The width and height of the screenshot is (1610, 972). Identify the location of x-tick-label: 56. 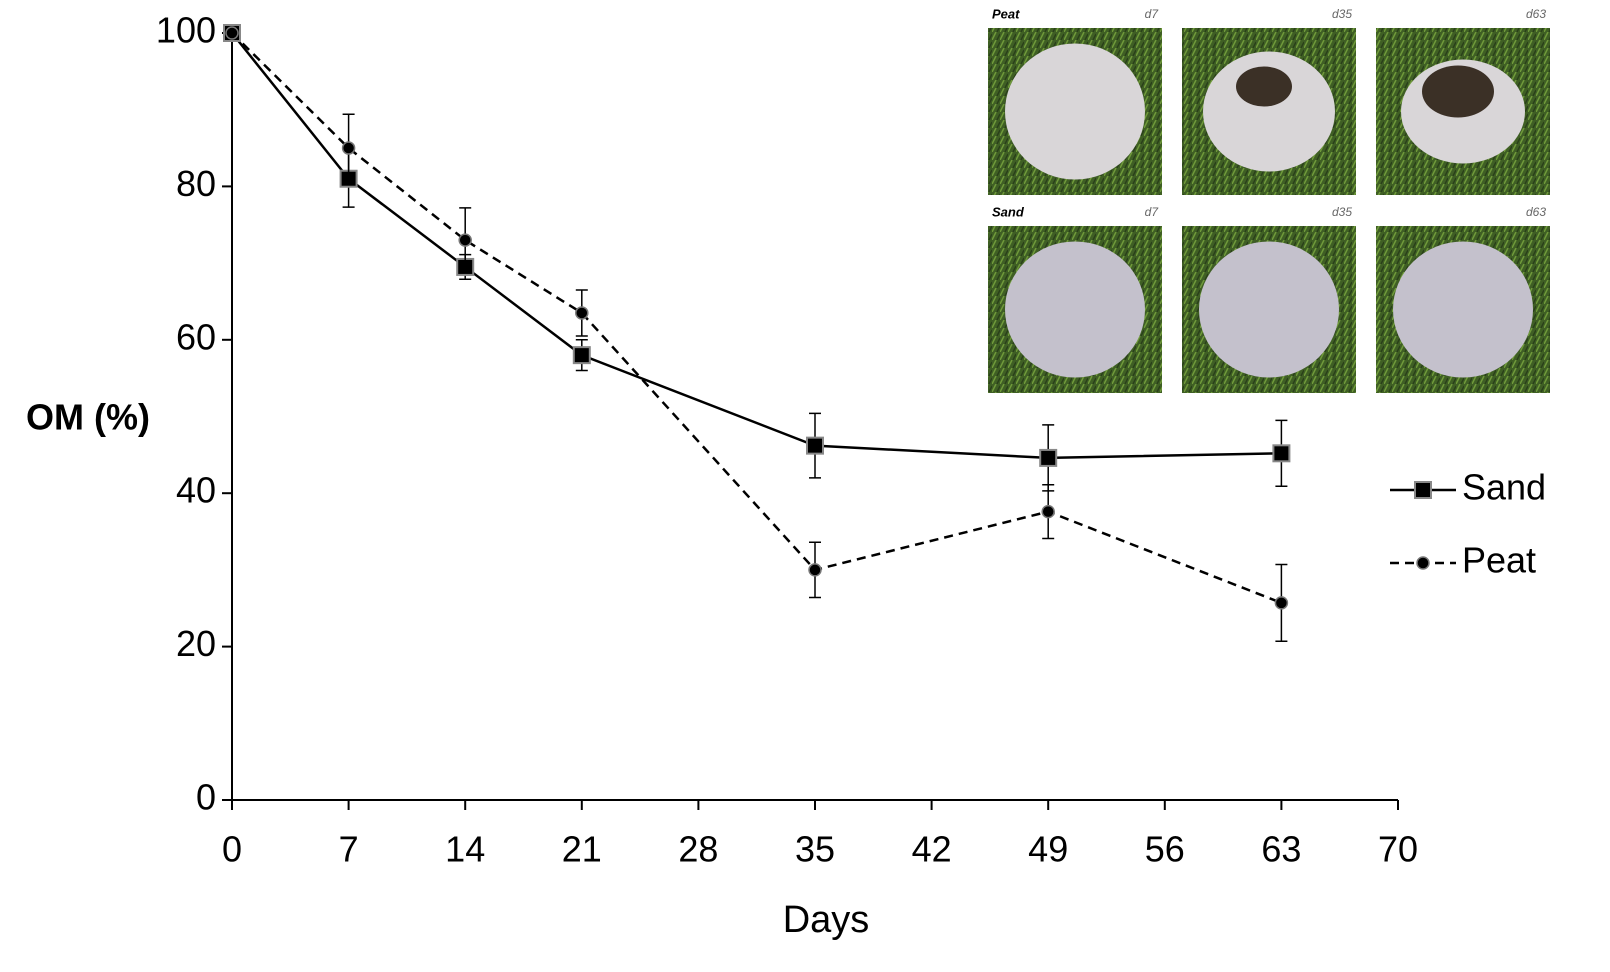
(1165, 849).